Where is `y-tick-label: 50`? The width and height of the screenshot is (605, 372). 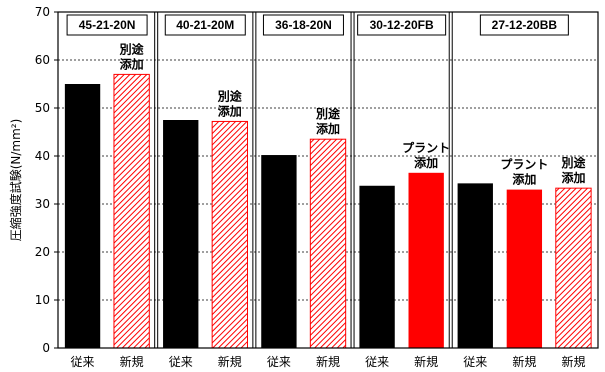
y-tick-label: 50 is located at coordinates (42, 108).